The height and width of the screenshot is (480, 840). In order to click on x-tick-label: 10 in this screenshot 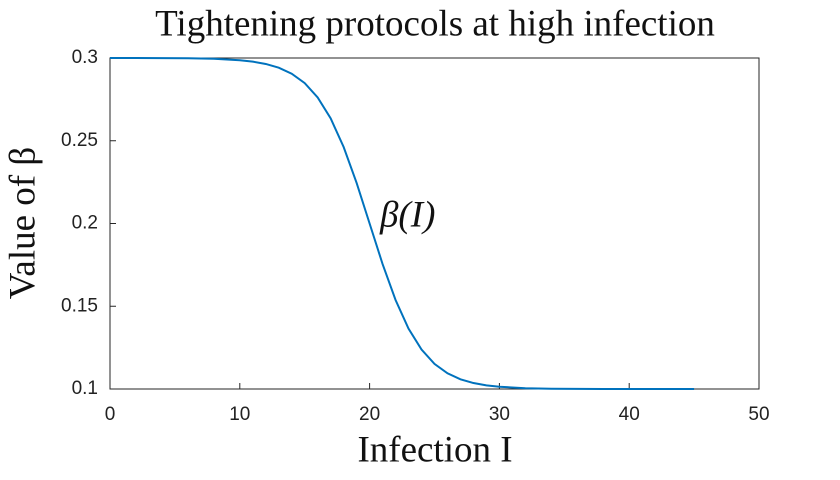, I will do `click(239, 414)`.